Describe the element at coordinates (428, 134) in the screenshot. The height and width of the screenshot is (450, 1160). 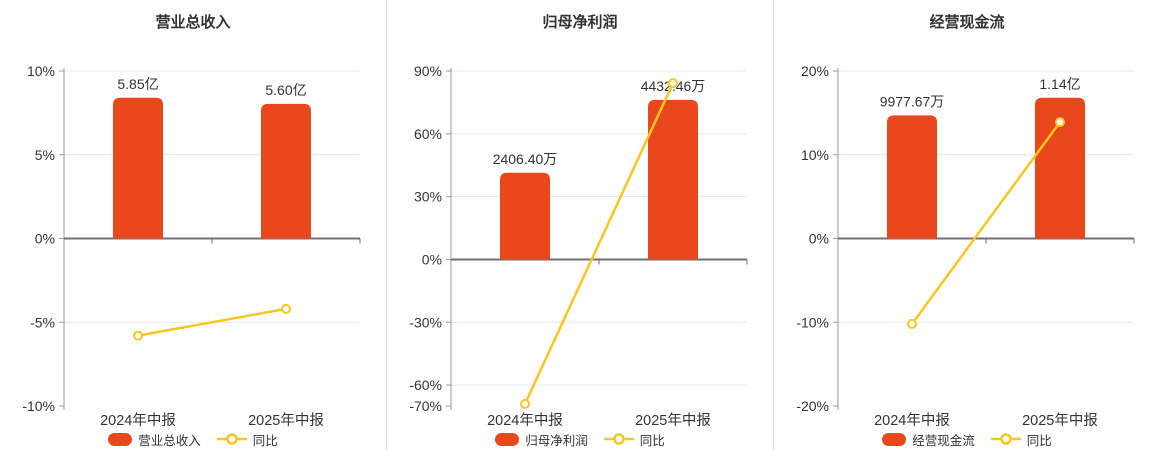
I see `y-tick-label: 60%` at that location.